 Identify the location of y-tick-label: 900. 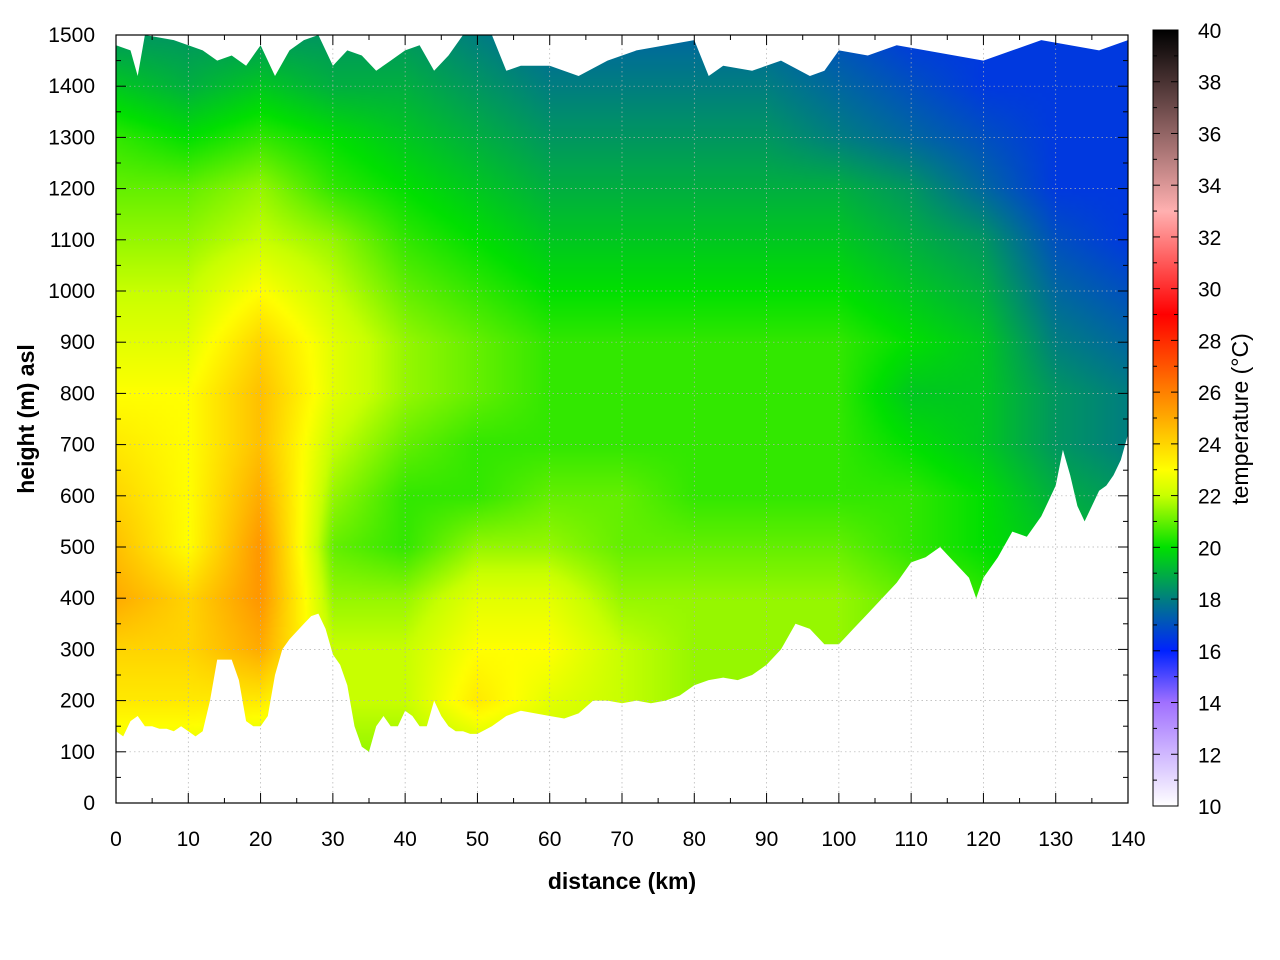
(77, 342).